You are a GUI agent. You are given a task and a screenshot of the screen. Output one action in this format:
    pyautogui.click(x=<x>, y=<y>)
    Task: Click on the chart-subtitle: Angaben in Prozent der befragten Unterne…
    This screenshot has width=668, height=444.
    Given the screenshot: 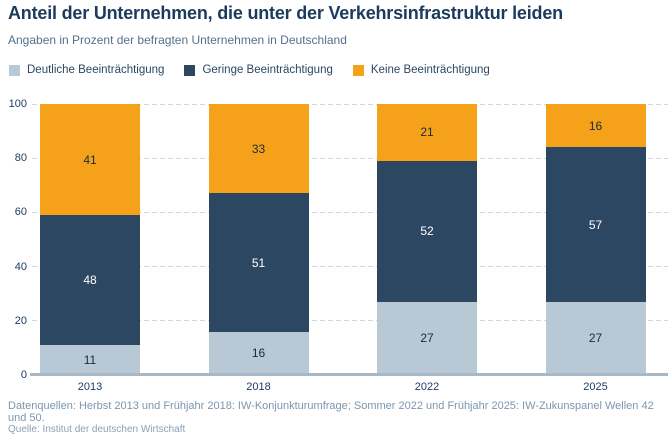 What is the action you would take?
    pyautogui.click(x=177, y=40)
    